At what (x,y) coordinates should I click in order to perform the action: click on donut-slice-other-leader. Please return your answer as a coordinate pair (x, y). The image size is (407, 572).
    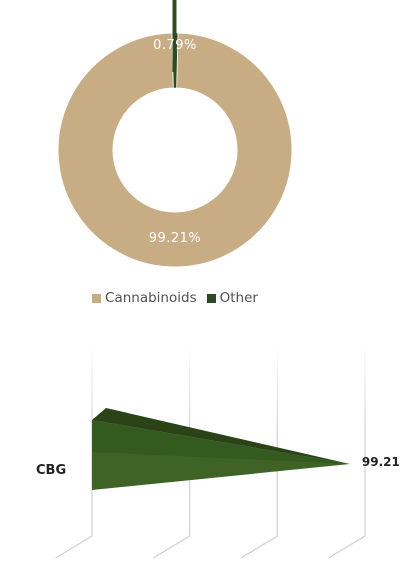
    Looking at the image, I should click on (174, 36).